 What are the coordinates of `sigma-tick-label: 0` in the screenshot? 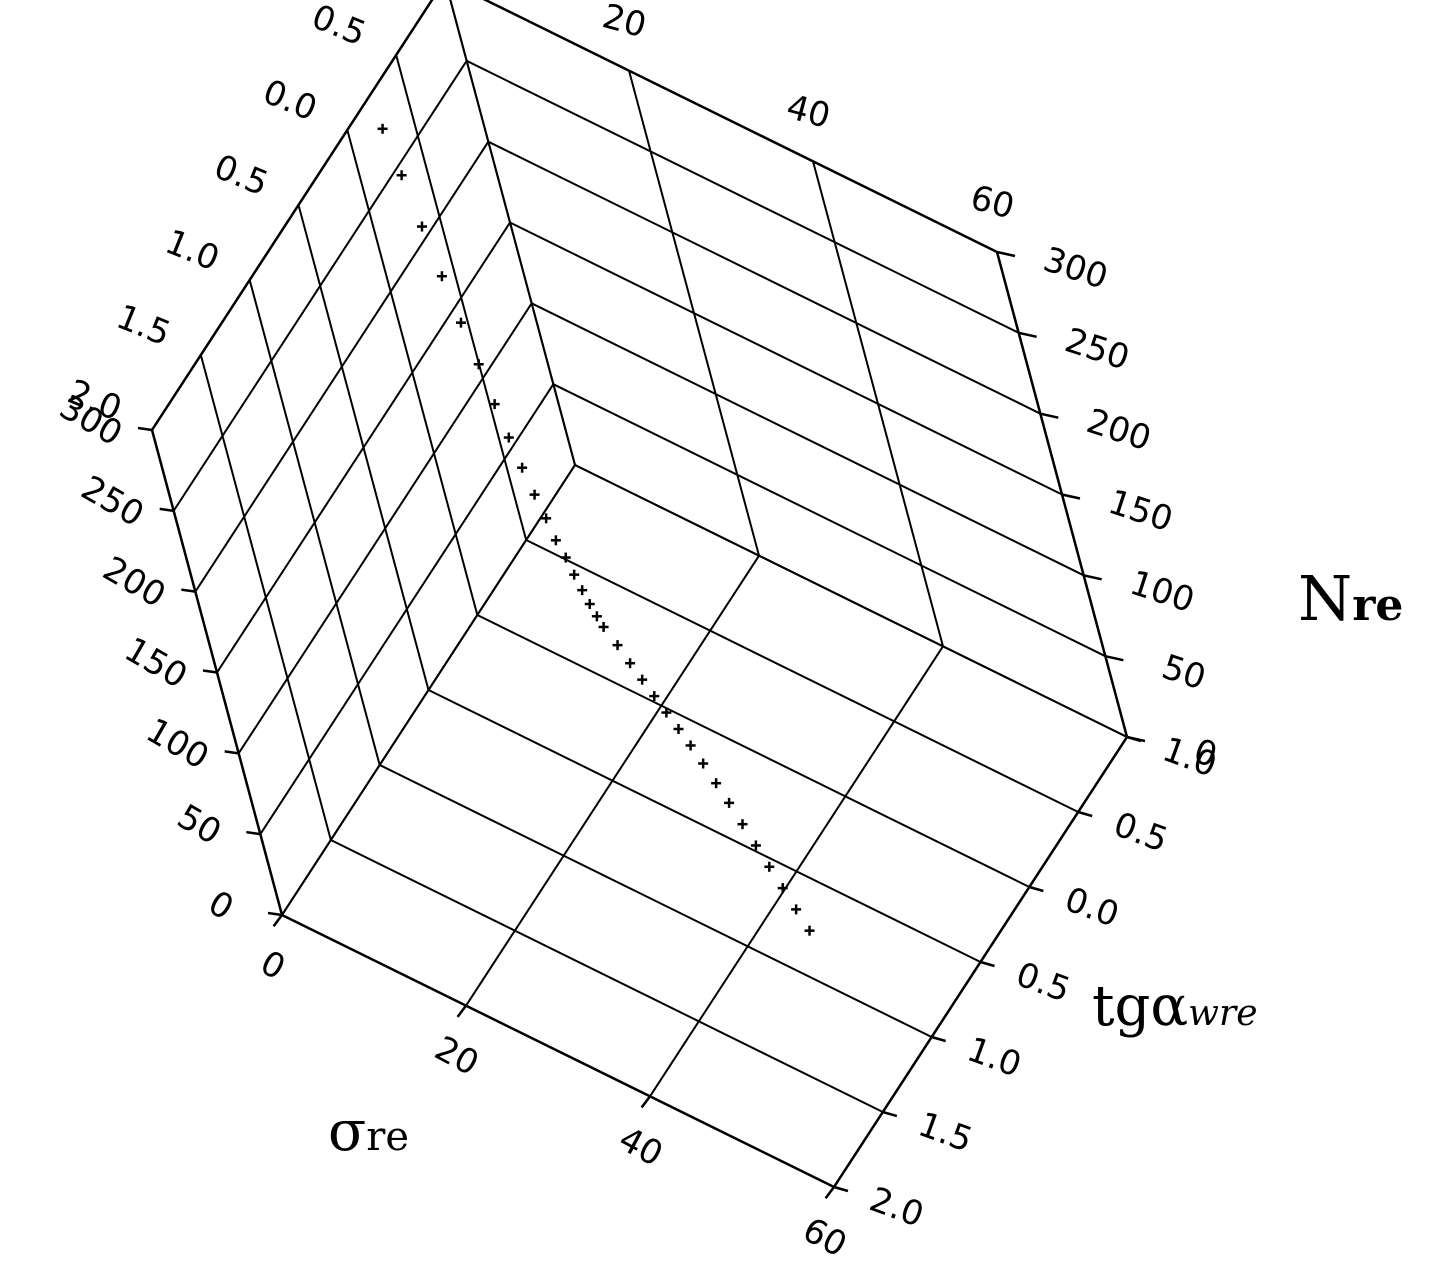 It's located at (273, 965).